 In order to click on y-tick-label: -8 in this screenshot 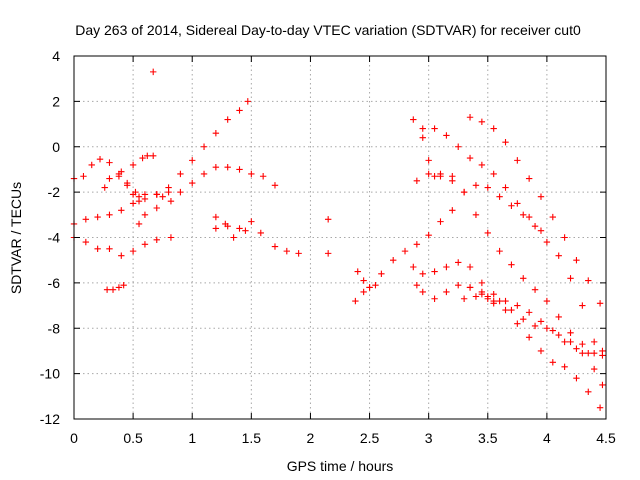, I will do `click(54, 328)`.